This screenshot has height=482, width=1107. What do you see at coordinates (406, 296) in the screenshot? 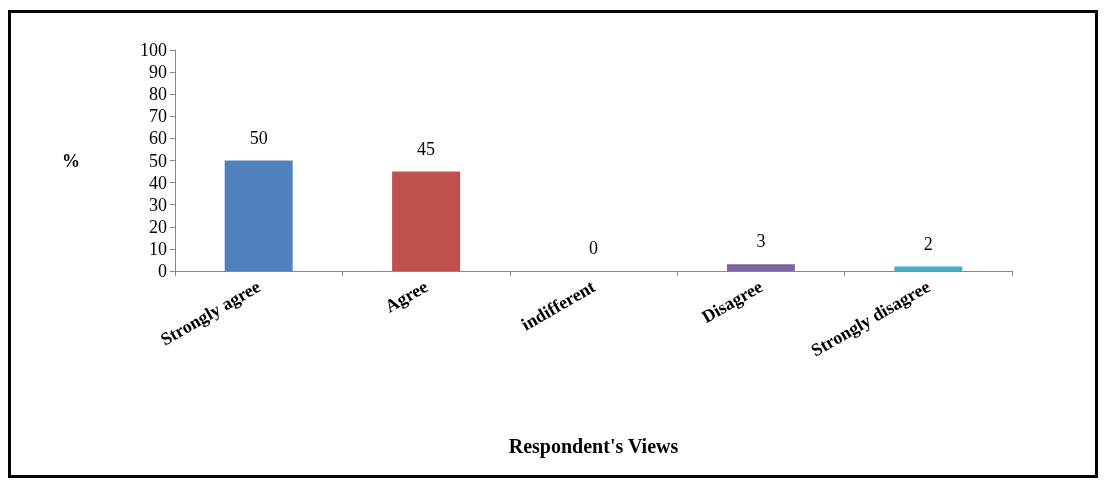
I see `x-tick-label: Agree` at bounding box center [406, 296].